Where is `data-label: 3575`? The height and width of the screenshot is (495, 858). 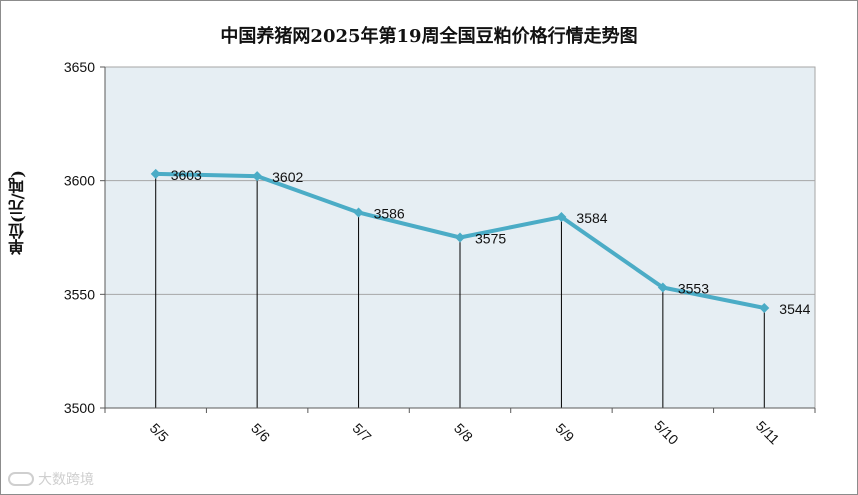
data-label: 3575 is located at coordinates (490, 239).